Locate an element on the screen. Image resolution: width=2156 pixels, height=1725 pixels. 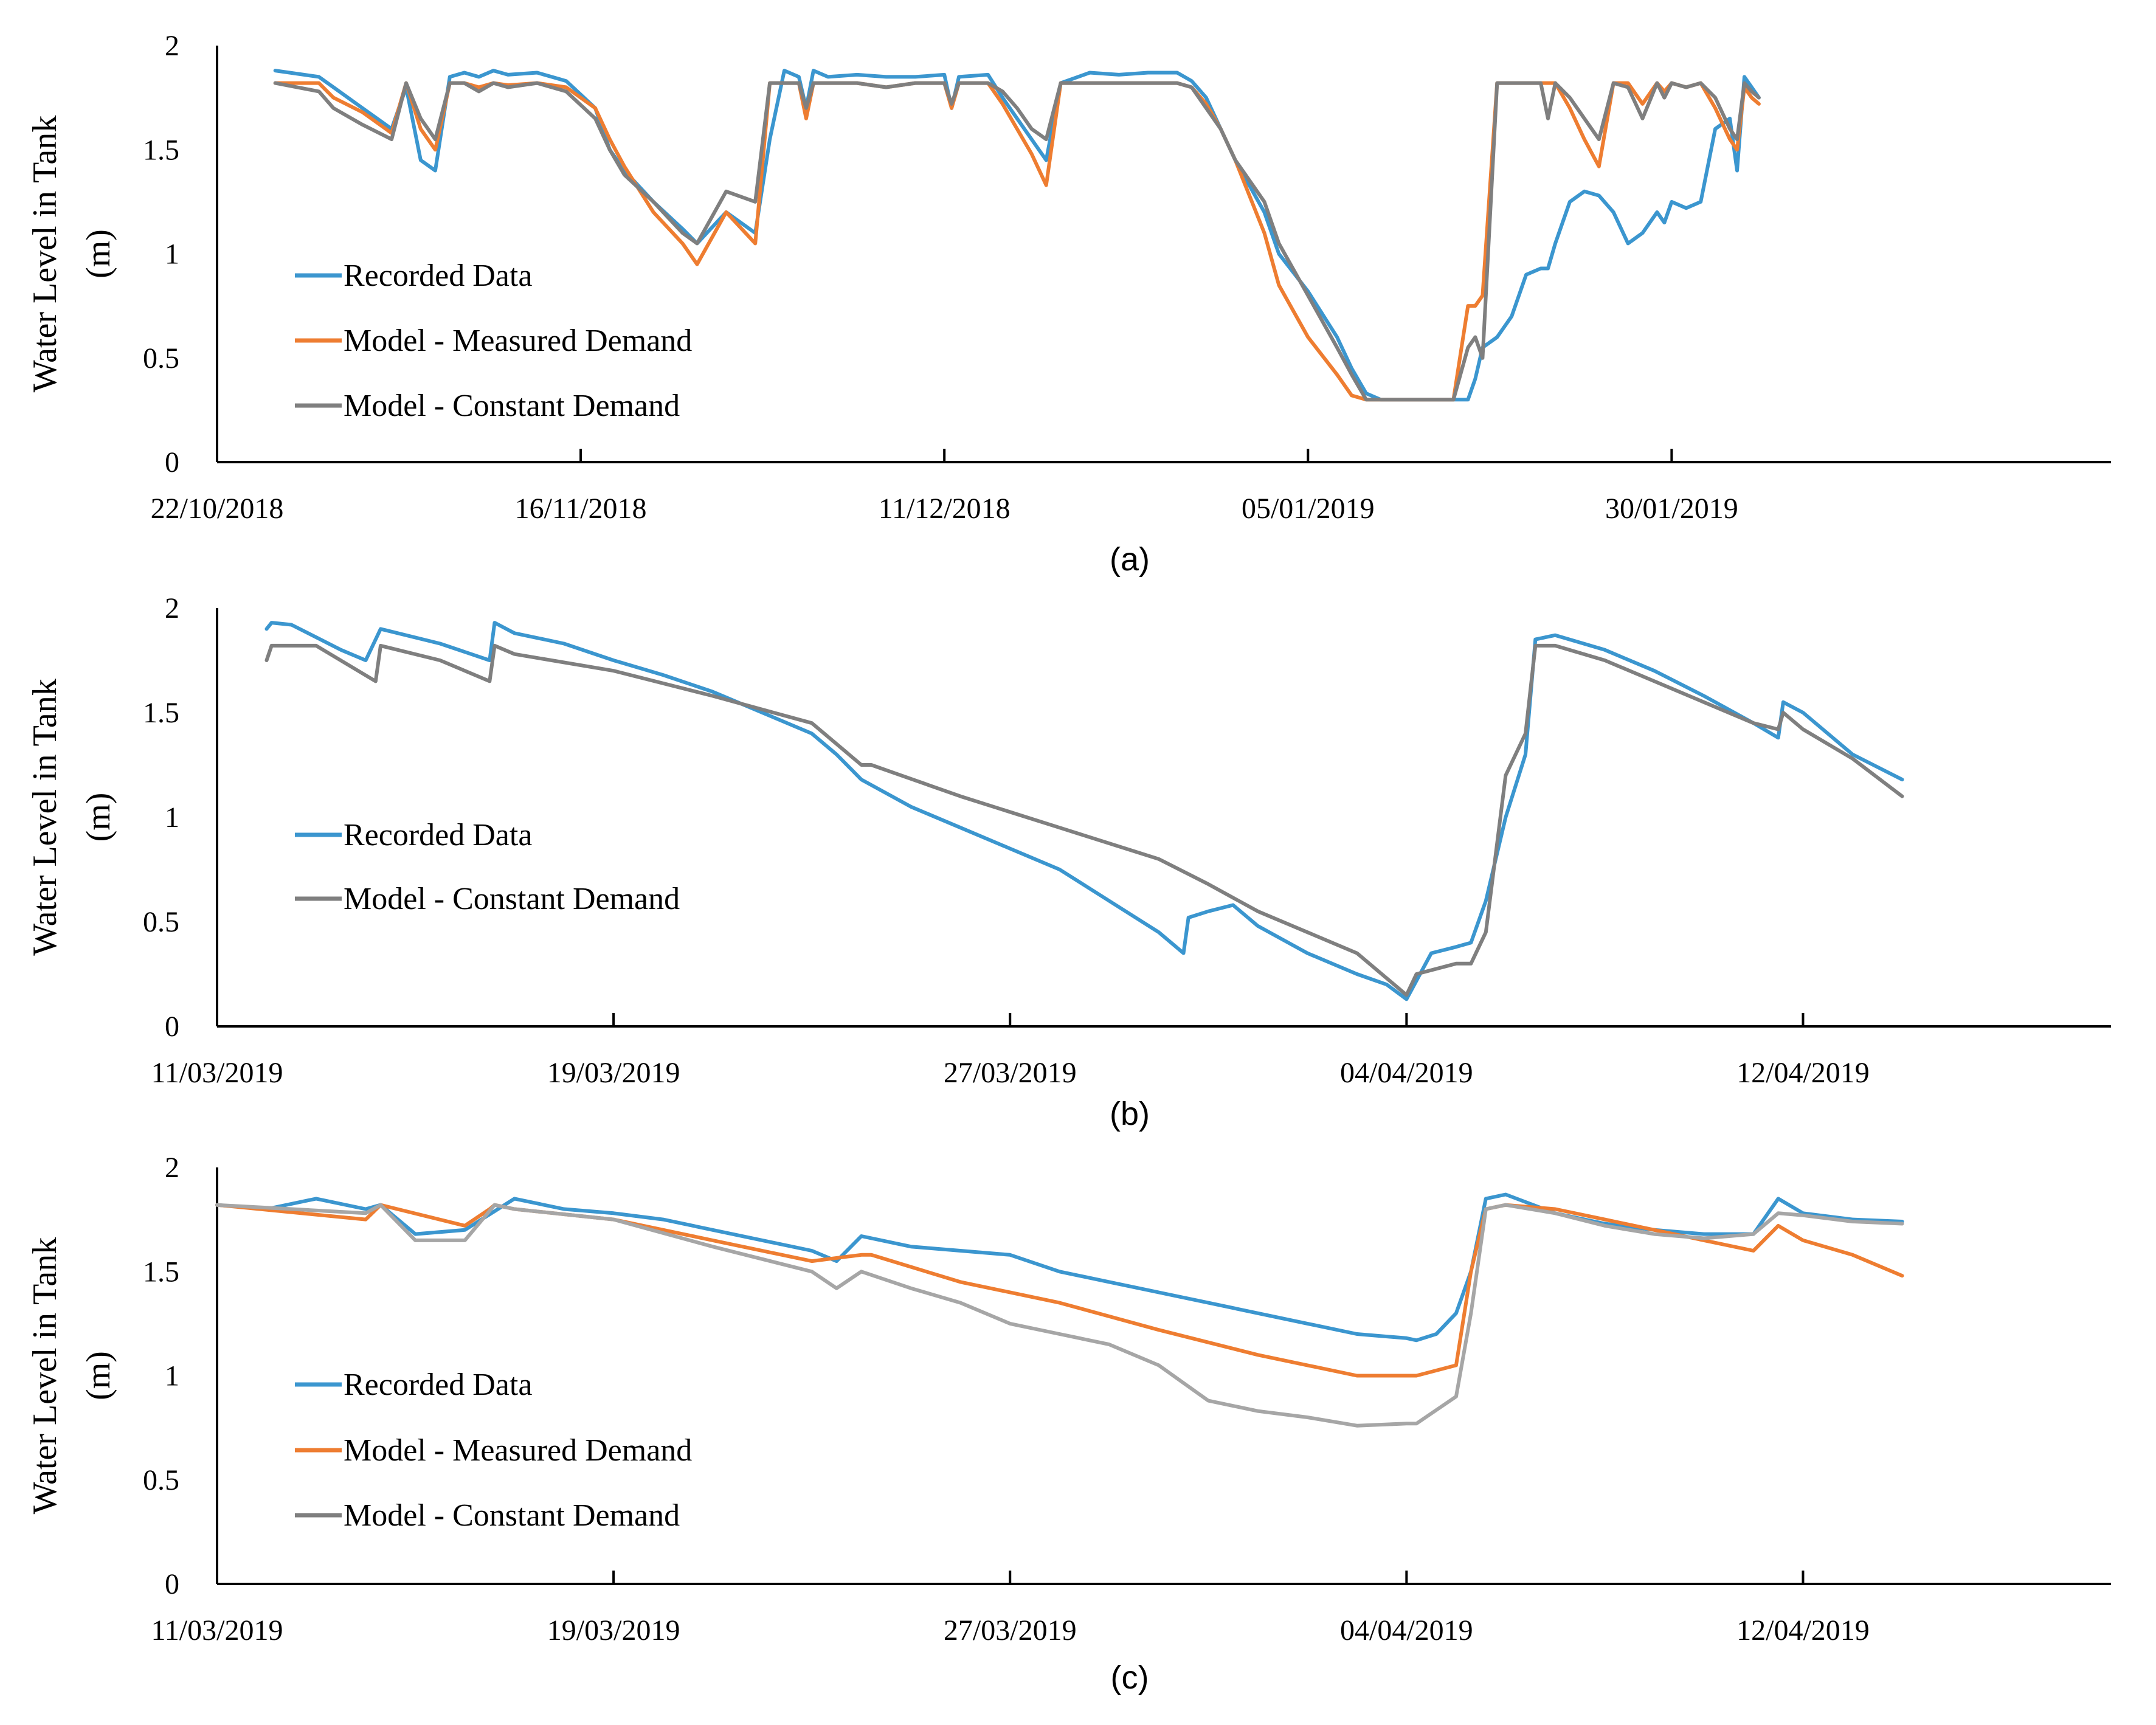
panel-label: (b) is located at coordinates (1130, 1114).